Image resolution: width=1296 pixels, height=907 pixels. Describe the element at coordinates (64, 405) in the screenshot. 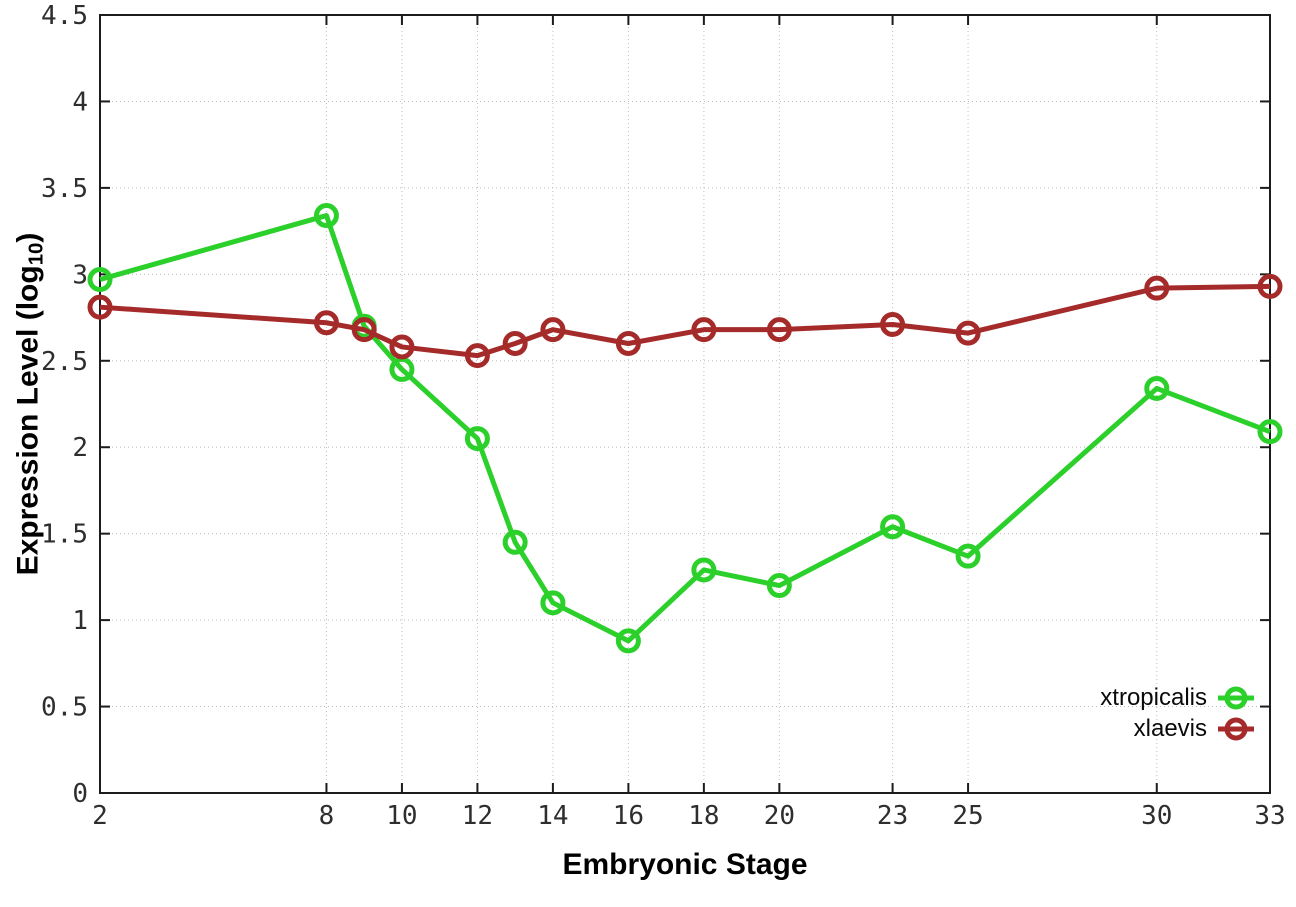

I see `y-tick-labels: 0 0.5 1 1.5 2 2.5 3 3.5 4 4.5` at that location.